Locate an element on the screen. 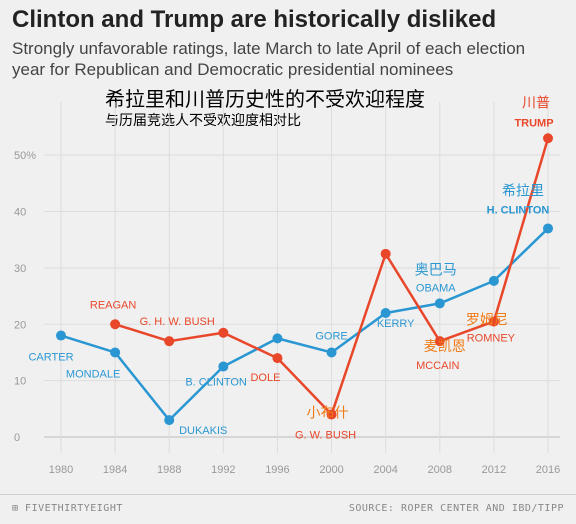 The height and width of the screenshot is (524, 576). candidate-label: ROMNEY is located at coordinates (491, 338).